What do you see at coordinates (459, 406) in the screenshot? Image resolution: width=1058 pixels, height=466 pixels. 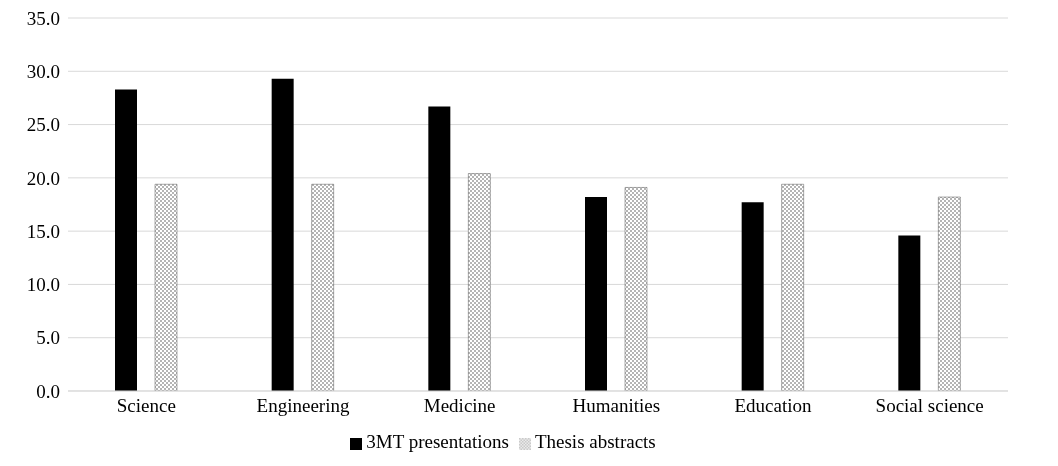 I see `x-tick-label: Medicine` at bounding box center [459, 406].